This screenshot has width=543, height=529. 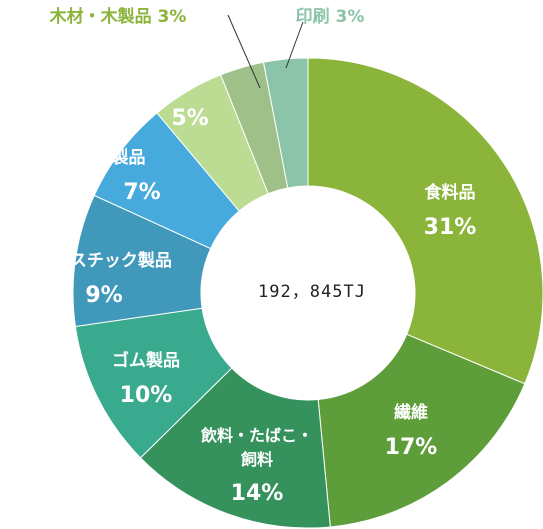 What do you see at coordinates (146, 360) in the screenshot?
I see `slice-label-rubber: ゴム製品` at bounding box center [146, 360].